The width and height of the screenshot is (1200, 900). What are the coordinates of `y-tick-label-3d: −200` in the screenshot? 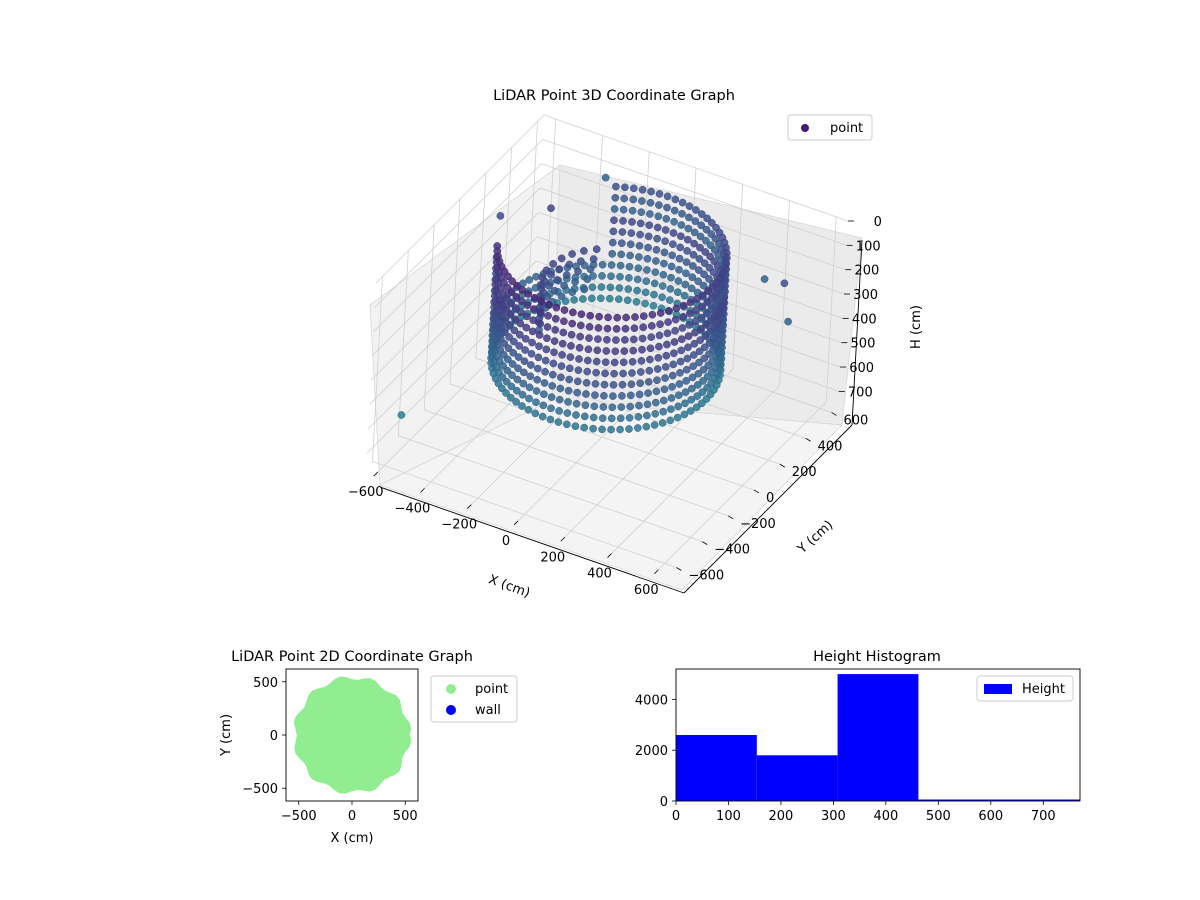 It's located at (758, 524).